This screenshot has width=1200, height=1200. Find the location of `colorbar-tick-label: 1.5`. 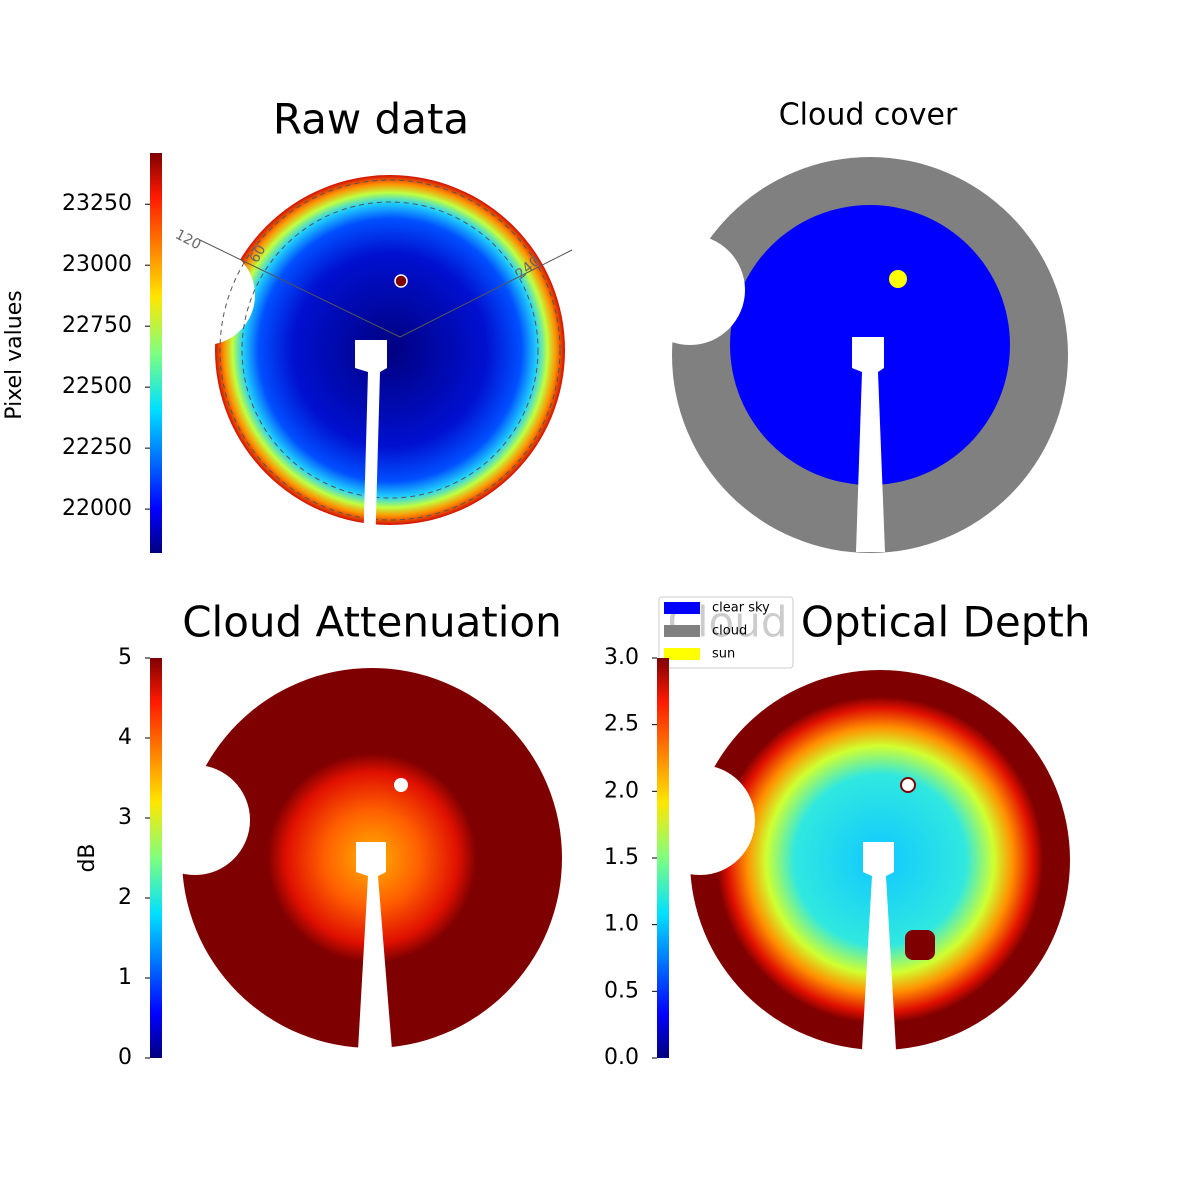

colorbar-tick-label: 1.5 is located at coordinates (621, 857).